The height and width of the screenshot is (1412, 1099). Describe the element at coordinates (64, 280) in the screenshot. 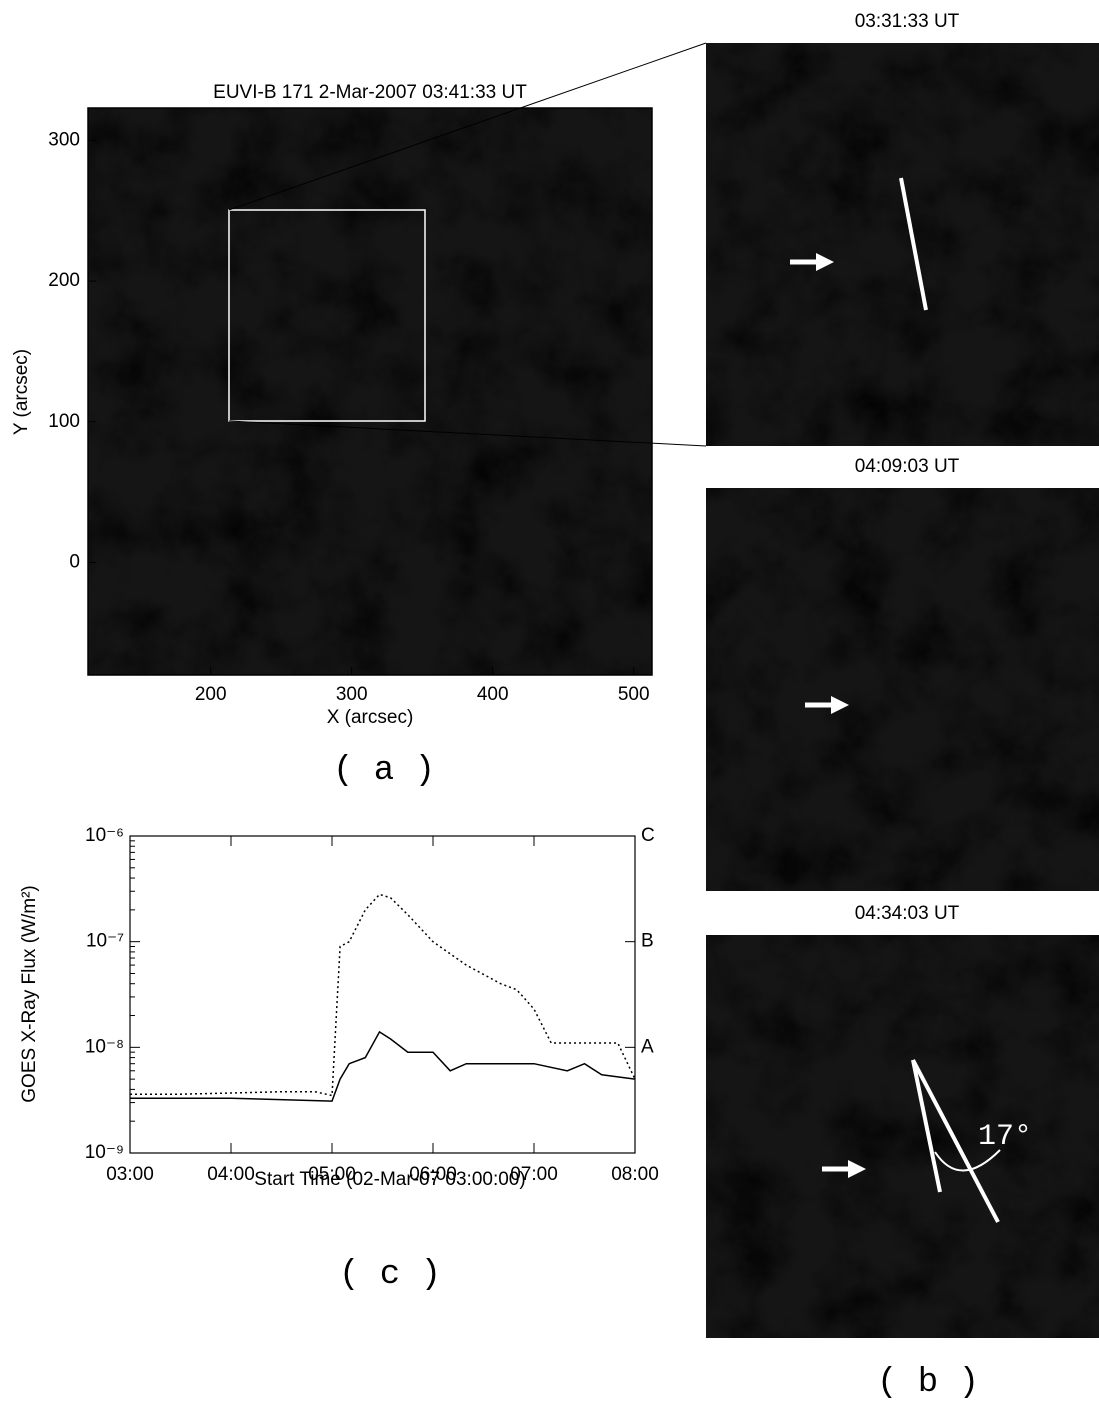

I see `y-tick-label: 200` at that location.